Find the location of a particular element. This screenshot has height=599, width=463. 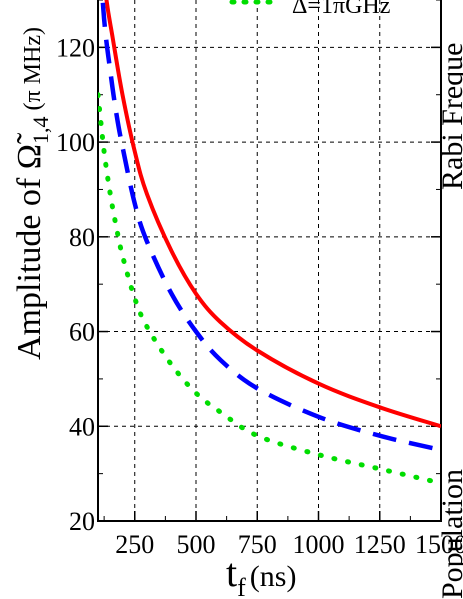

x-tick-label: 750 is located at coordinates (257, 544).